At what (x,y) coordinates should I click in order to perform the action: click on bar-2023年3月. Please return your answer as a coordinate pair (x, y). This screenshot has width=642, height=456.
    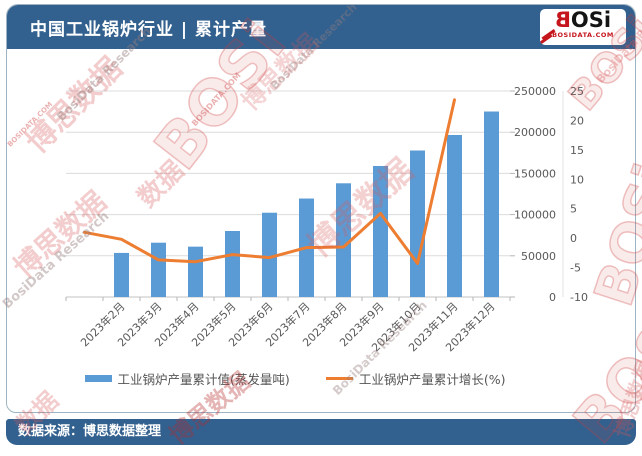
    Looking at the image, I should click on (158, 269).